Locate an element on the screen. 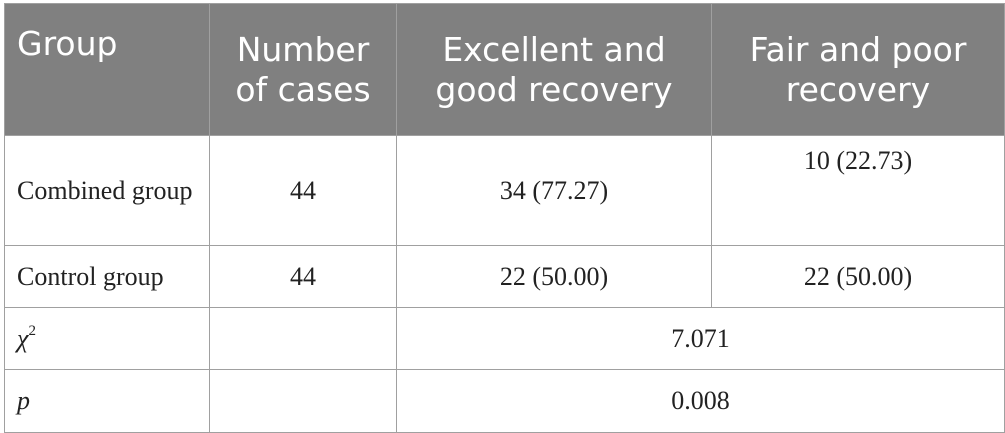 This screenshot has height=433, width=1005. row-fair-poor: 22 (50.00) is located at coordinates (858, 276).